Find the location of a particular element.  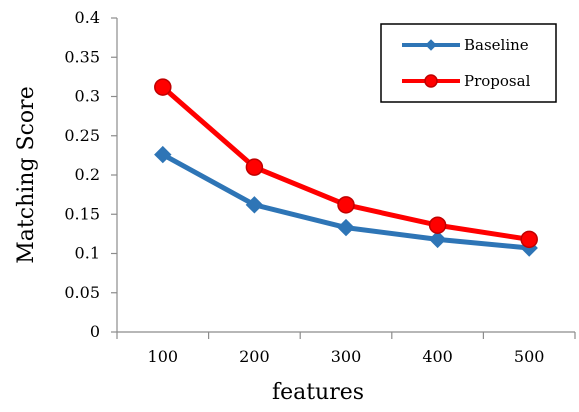

x-tick-label: 300 is located at coordinates (346, 356).